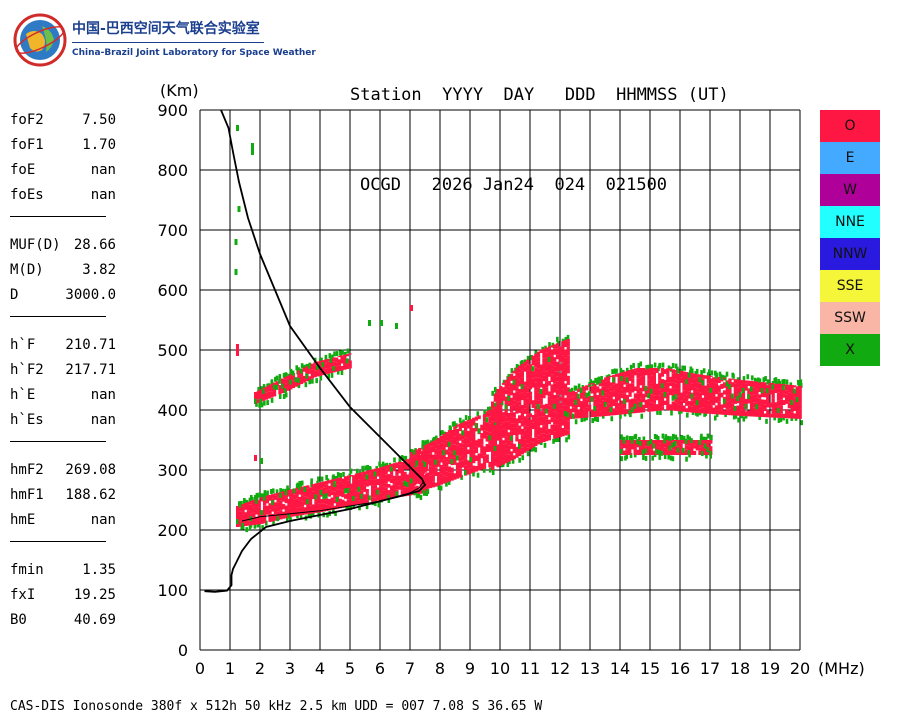 The width and height of the screenshot is (900, 720). What do you see at coordinates (63, 145) in the screenshot?
I see `param-row: foF1 1.70` at bounding box center [63, 145].